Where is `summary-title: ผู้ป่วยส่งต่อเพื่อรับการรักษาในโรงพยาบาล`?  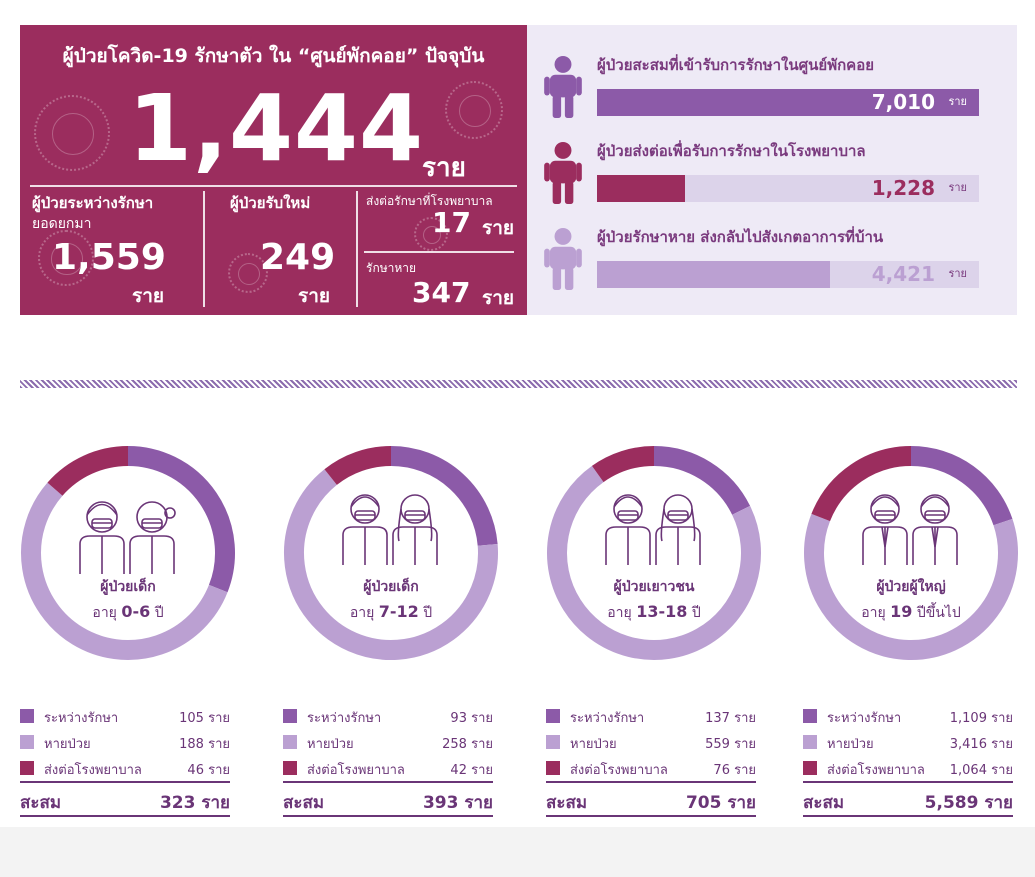 summary-title: ผู้ป่วยส่งต่อเพื่อรับการรักษาในโรงพยาบาล is located at coordinates (731, 151).